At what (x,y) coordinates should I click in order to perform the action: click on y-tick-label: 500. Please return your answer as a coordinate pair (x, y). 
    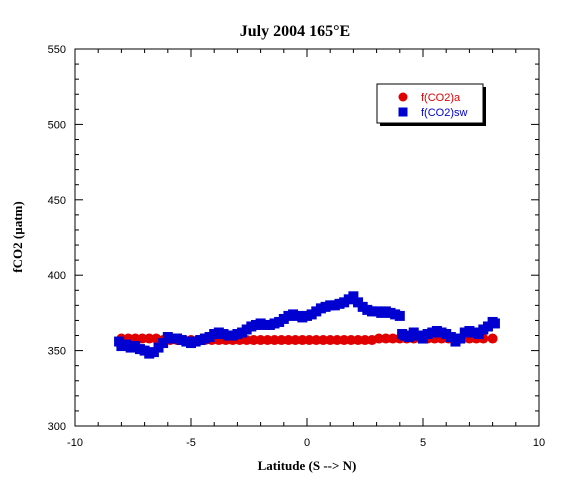
    Looking at the image, I should click on (57, 125).